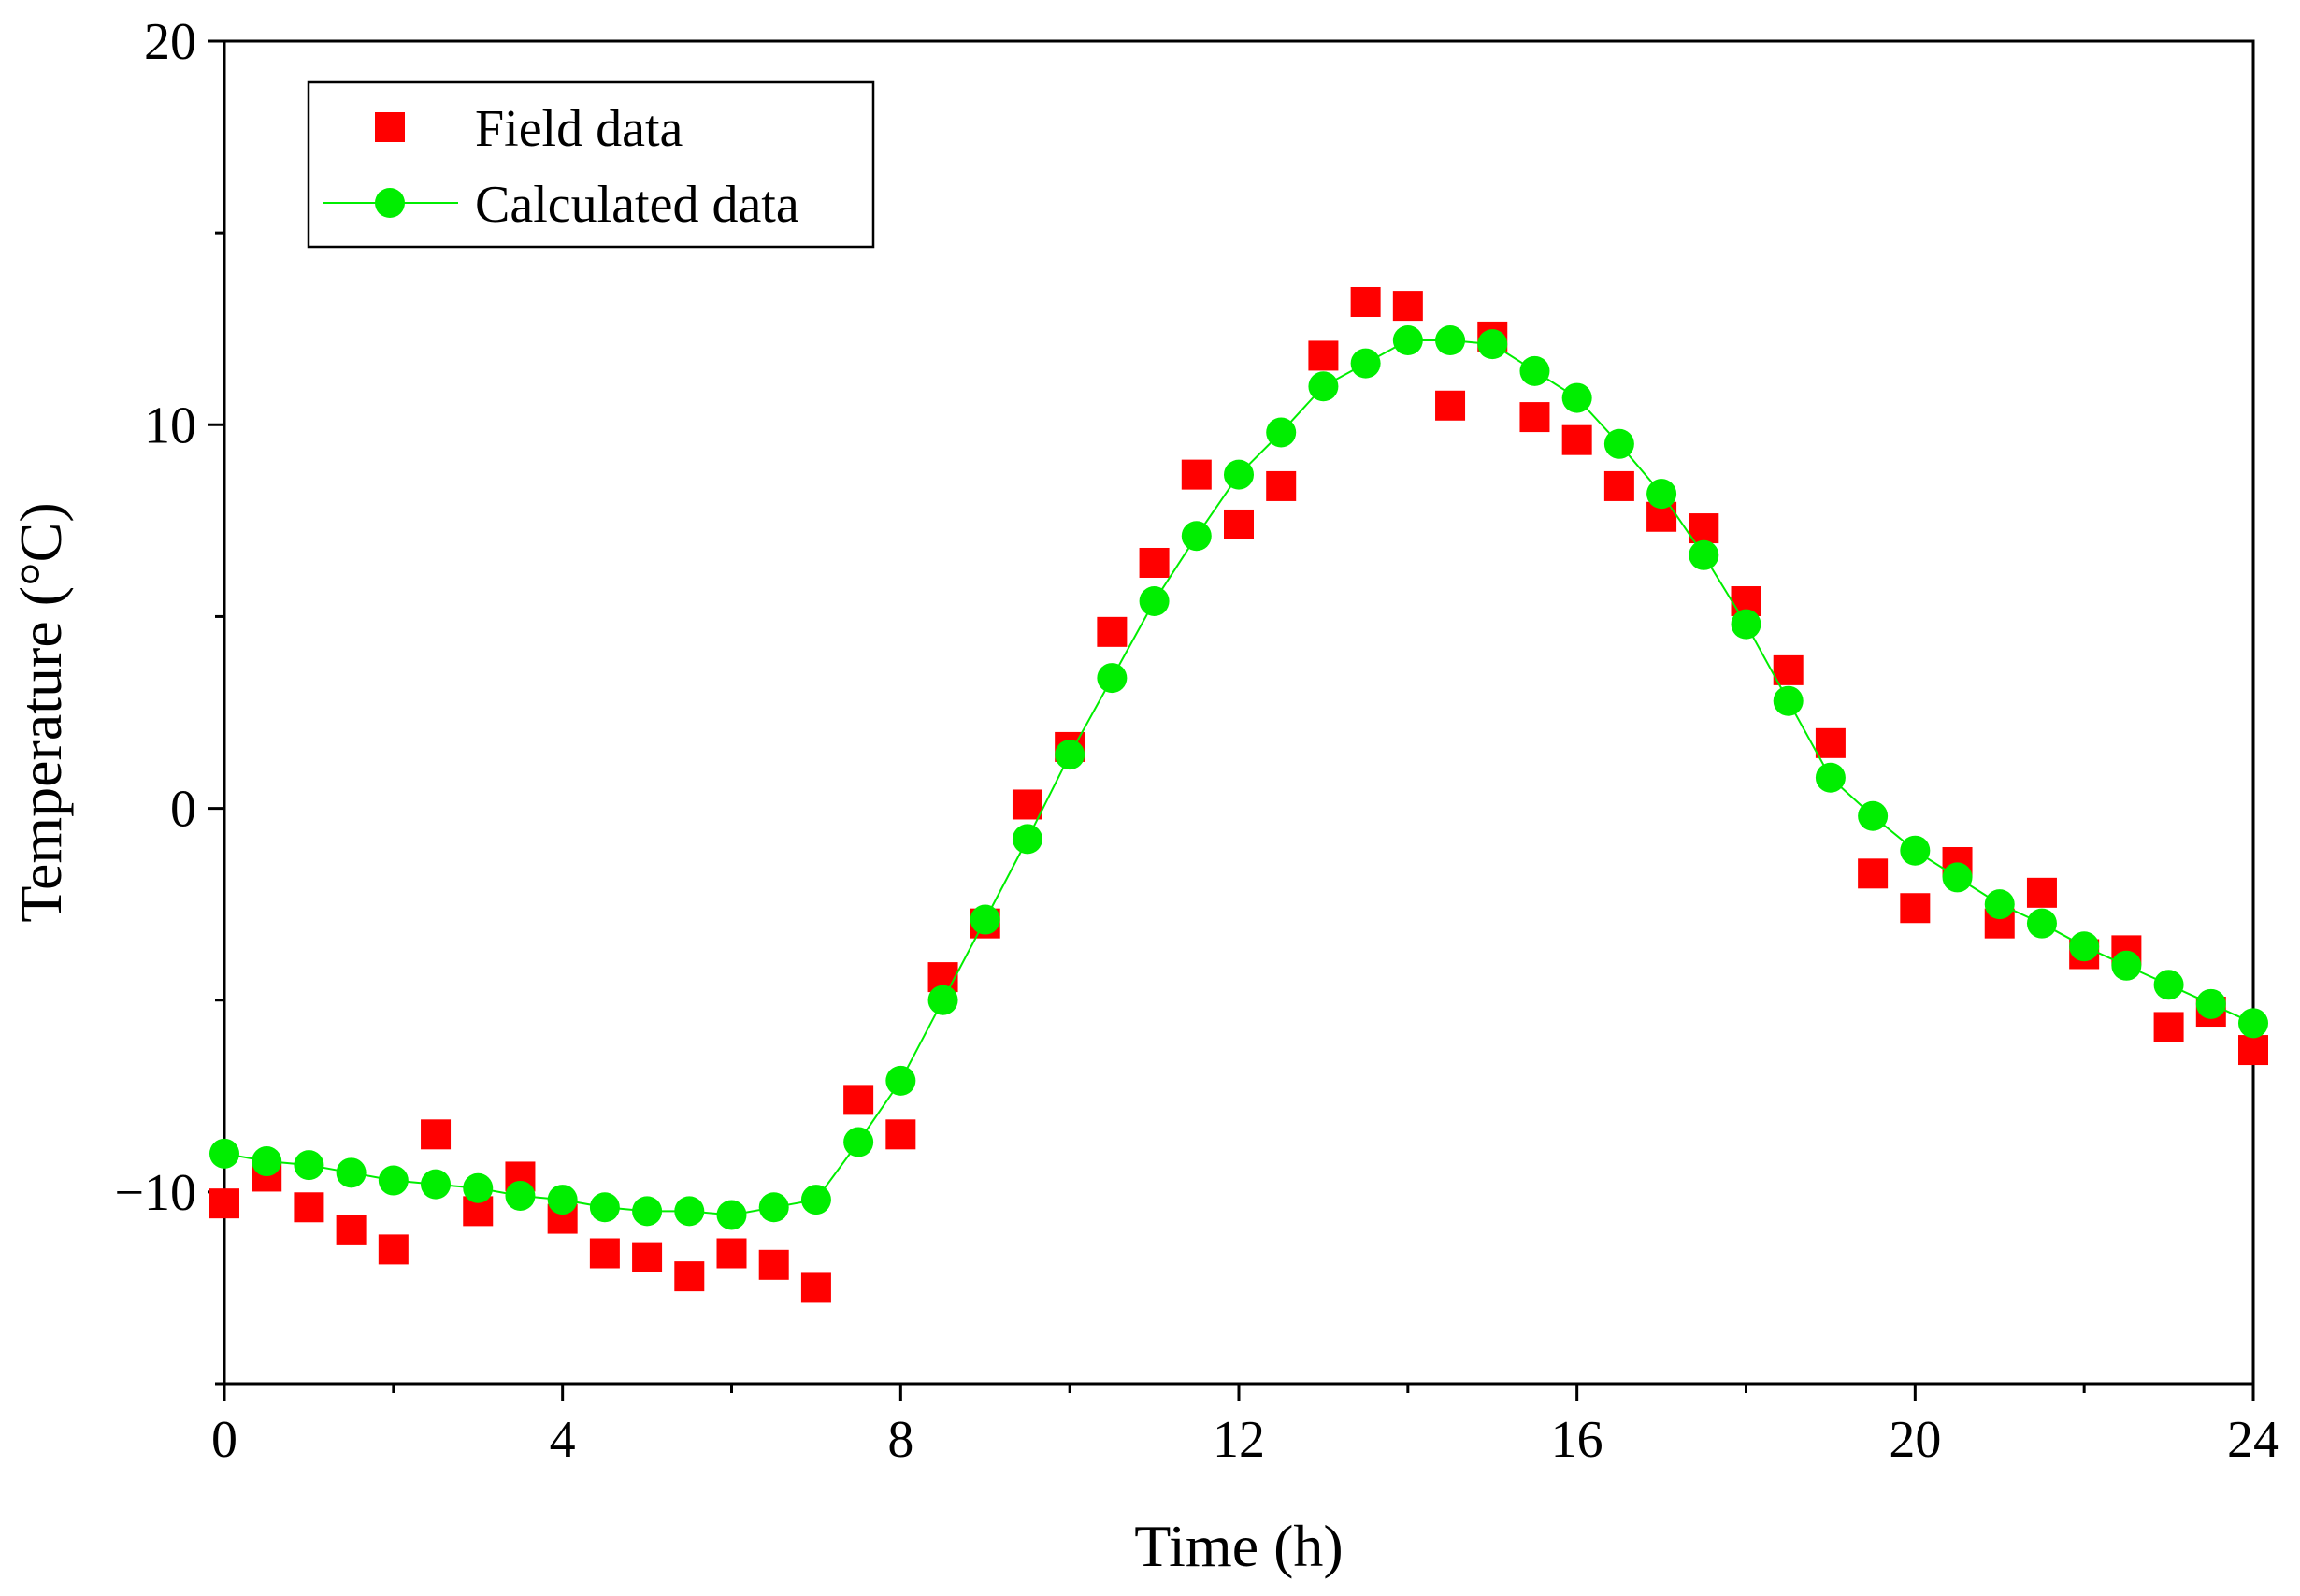 The height and width of the screenshot is (1596, 2300). Describe the element at coordinates (637, 205) in the screenshot. I see `legend-calculated-label: Calculated data` at that location.